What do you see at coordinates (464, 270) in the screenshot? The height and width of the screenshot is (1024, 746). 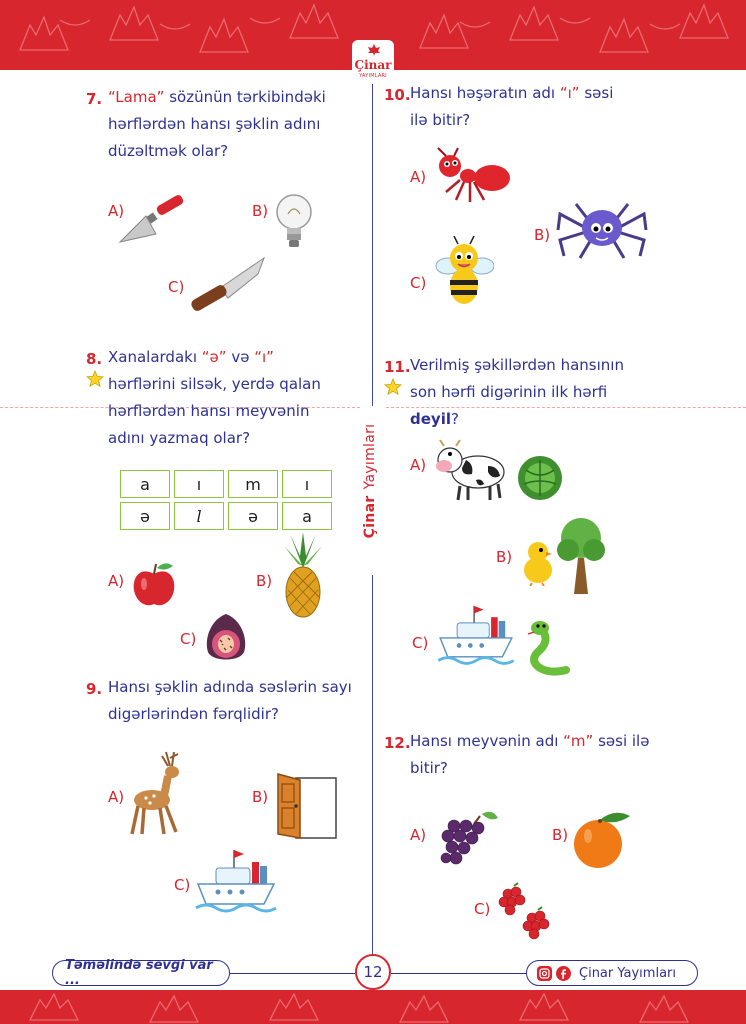 I see `bee-icon` at bounding box center [464, 270].